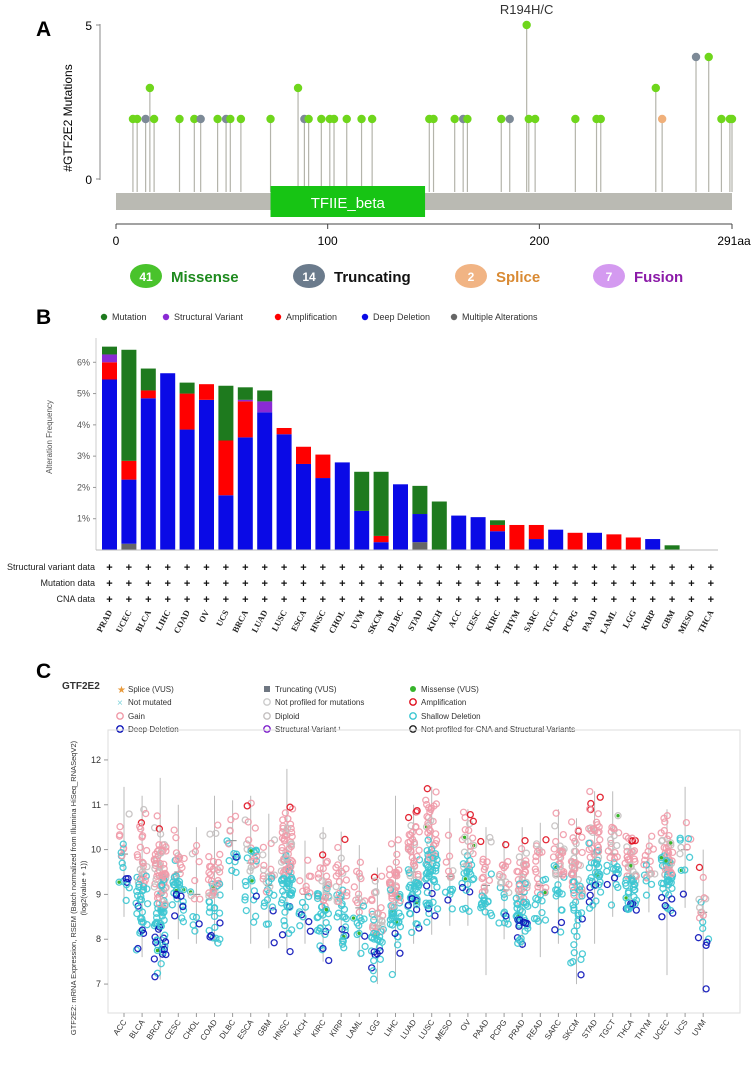 Image resolution: width=754 pixels, height=1069 pixels. What do you see at coordinates (43, 671) in the screenshot?
I see `panel-letter-c: C` at bounding box center [43, 671].